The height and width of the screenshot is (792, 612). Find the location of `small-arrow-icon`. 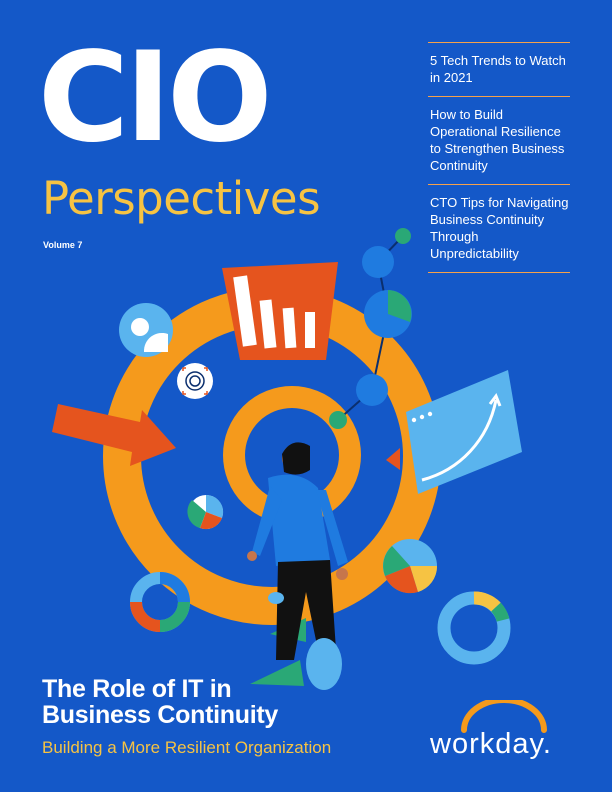

small-arrow-icon is located at coordinates (393, 459).